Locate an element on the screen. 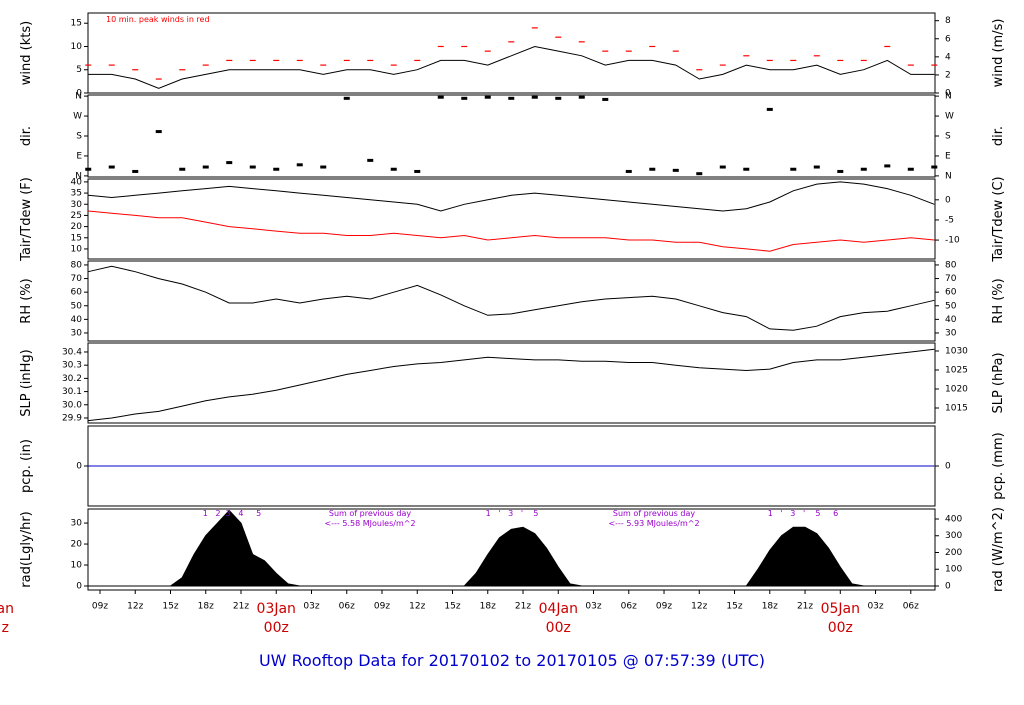 The image size is (1024, 705). y-tick-label: 25 is located at coordinates (76, 216).